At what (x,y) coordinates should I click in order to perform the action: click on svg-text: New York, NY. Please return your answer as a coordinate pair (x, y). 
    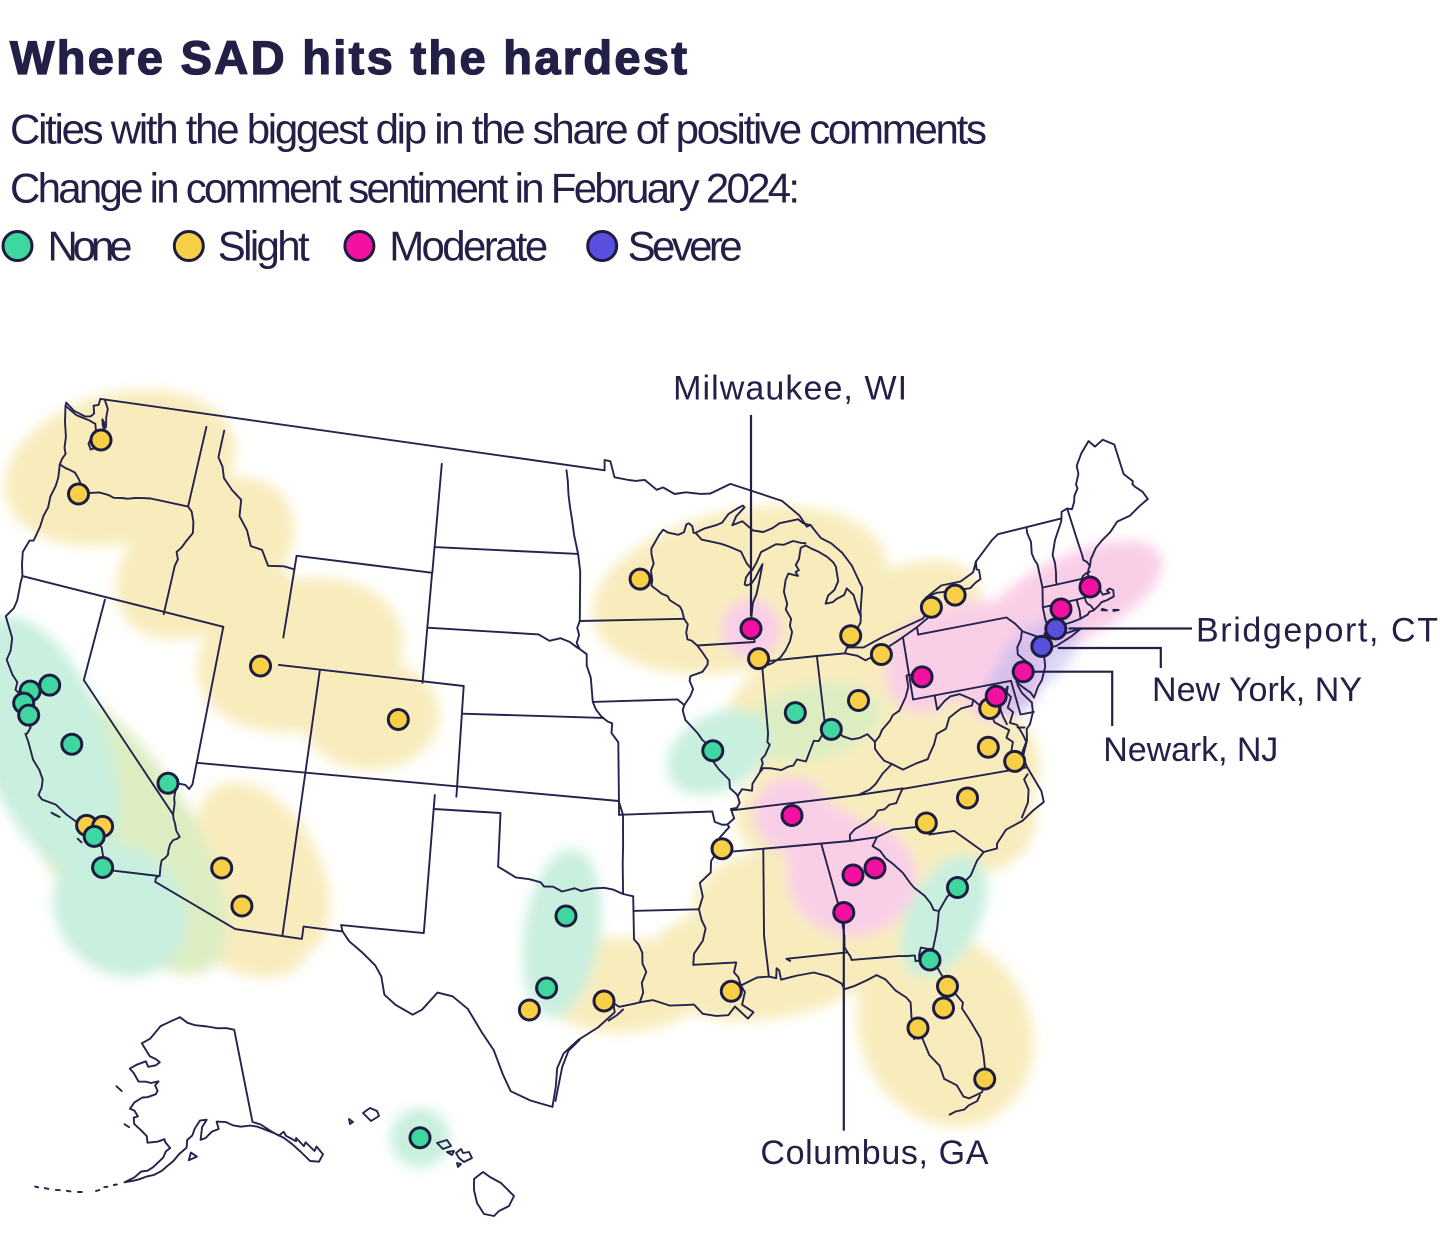
    Looking at the image, I should click on (1257, 690).